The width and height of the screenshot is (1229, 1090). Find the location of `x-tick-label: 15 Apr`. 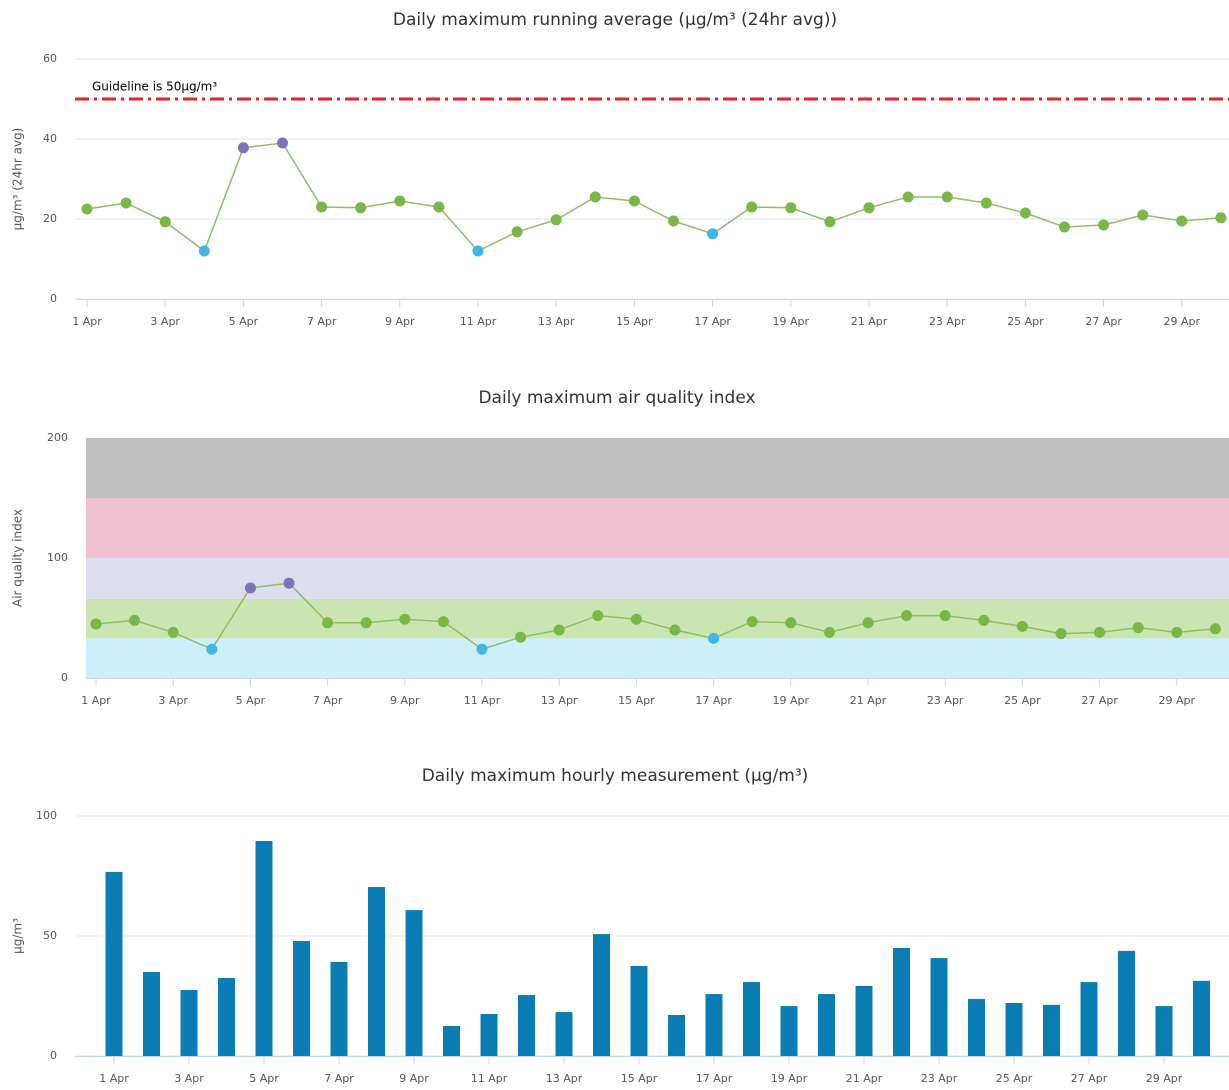

x-tick-label: 15 Apr is located at coordinates (636, 700).